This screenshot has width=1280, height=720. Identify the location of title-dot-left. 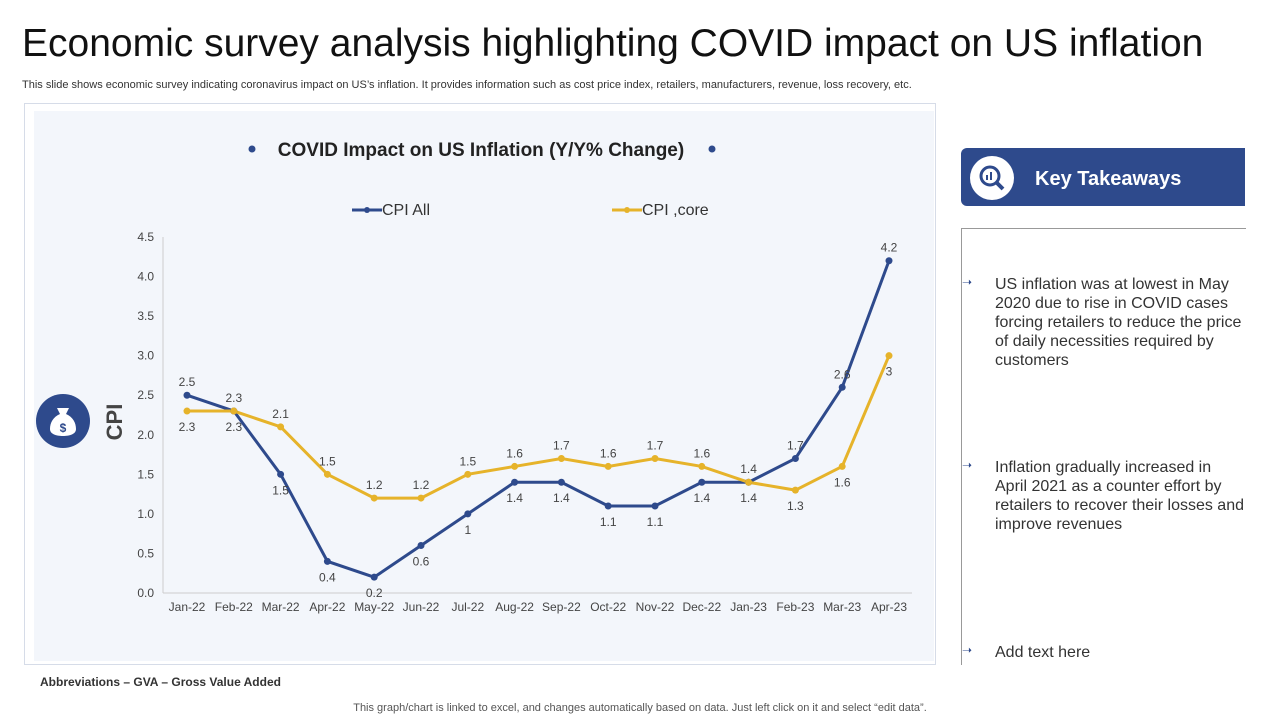
(252, 149).